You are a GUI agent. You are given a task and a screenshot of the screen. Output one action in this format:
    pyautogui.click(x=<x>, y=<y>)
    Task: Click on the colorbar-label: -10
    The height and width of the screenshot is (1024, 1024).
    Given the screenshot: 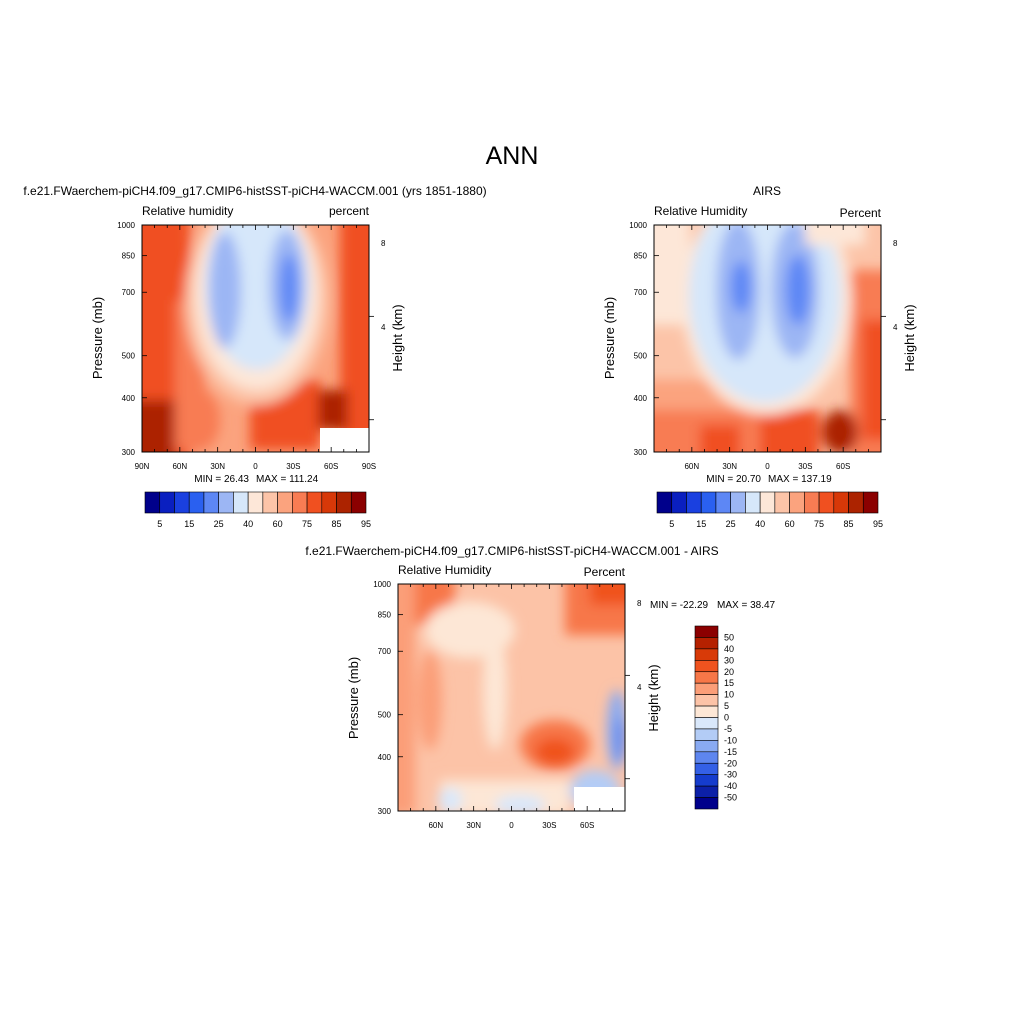 What is the action you would take?
    pyautogui.click(x=730, y=740)
    